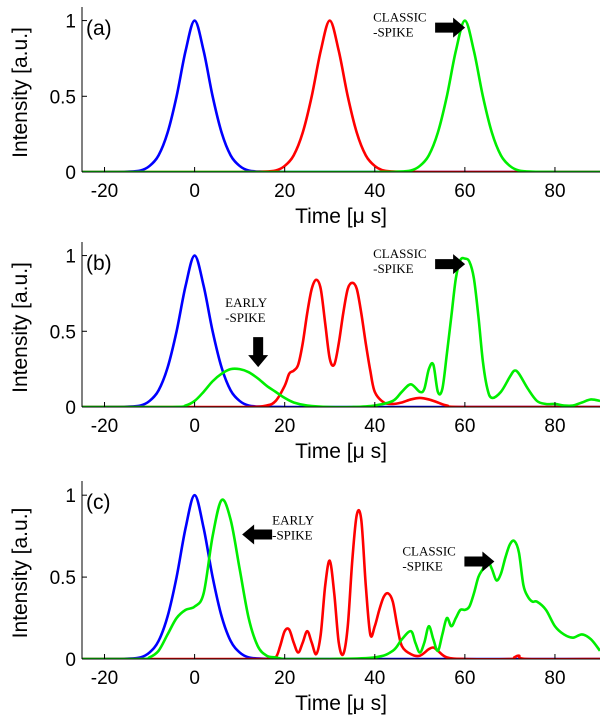 The width and height of the screenshot is (600, 723). Describe the element at coordinates (99, 263) in the screenshot. I see `panel-label: (b)` at that location.